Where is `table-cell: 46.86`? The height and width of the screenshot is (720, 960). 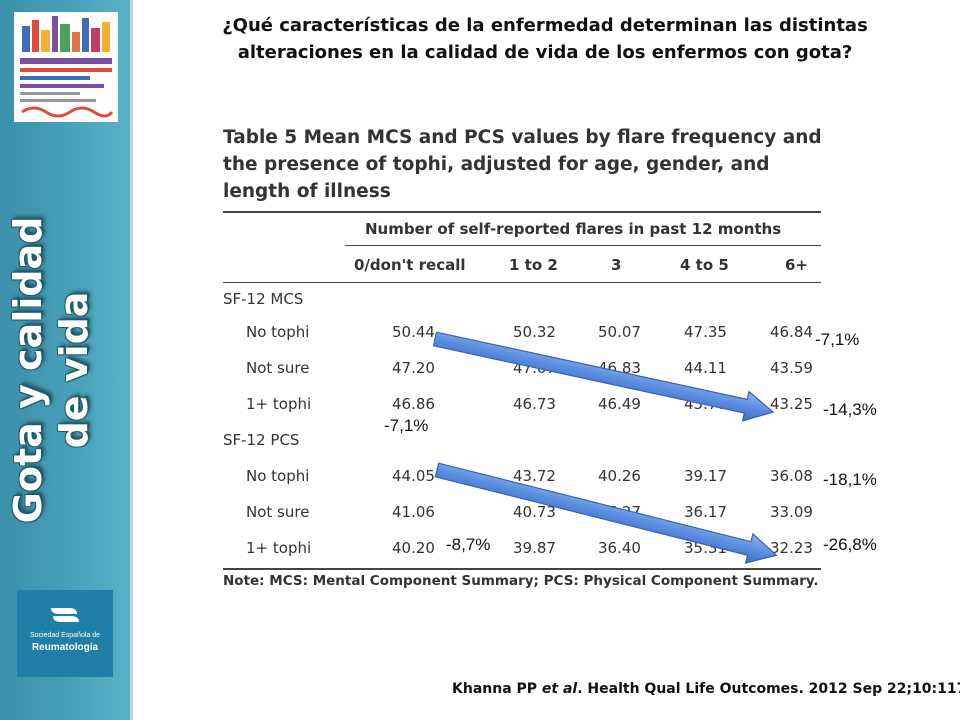
table-cell: 46.86 is located at coordinates (413, 404).